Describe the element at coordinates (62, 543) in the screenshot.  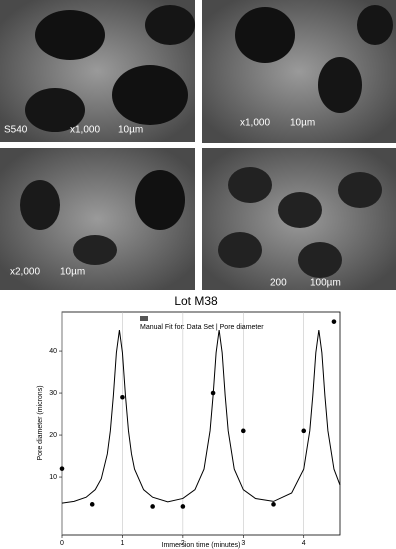
I see `x-tick-label: 0` at that location.